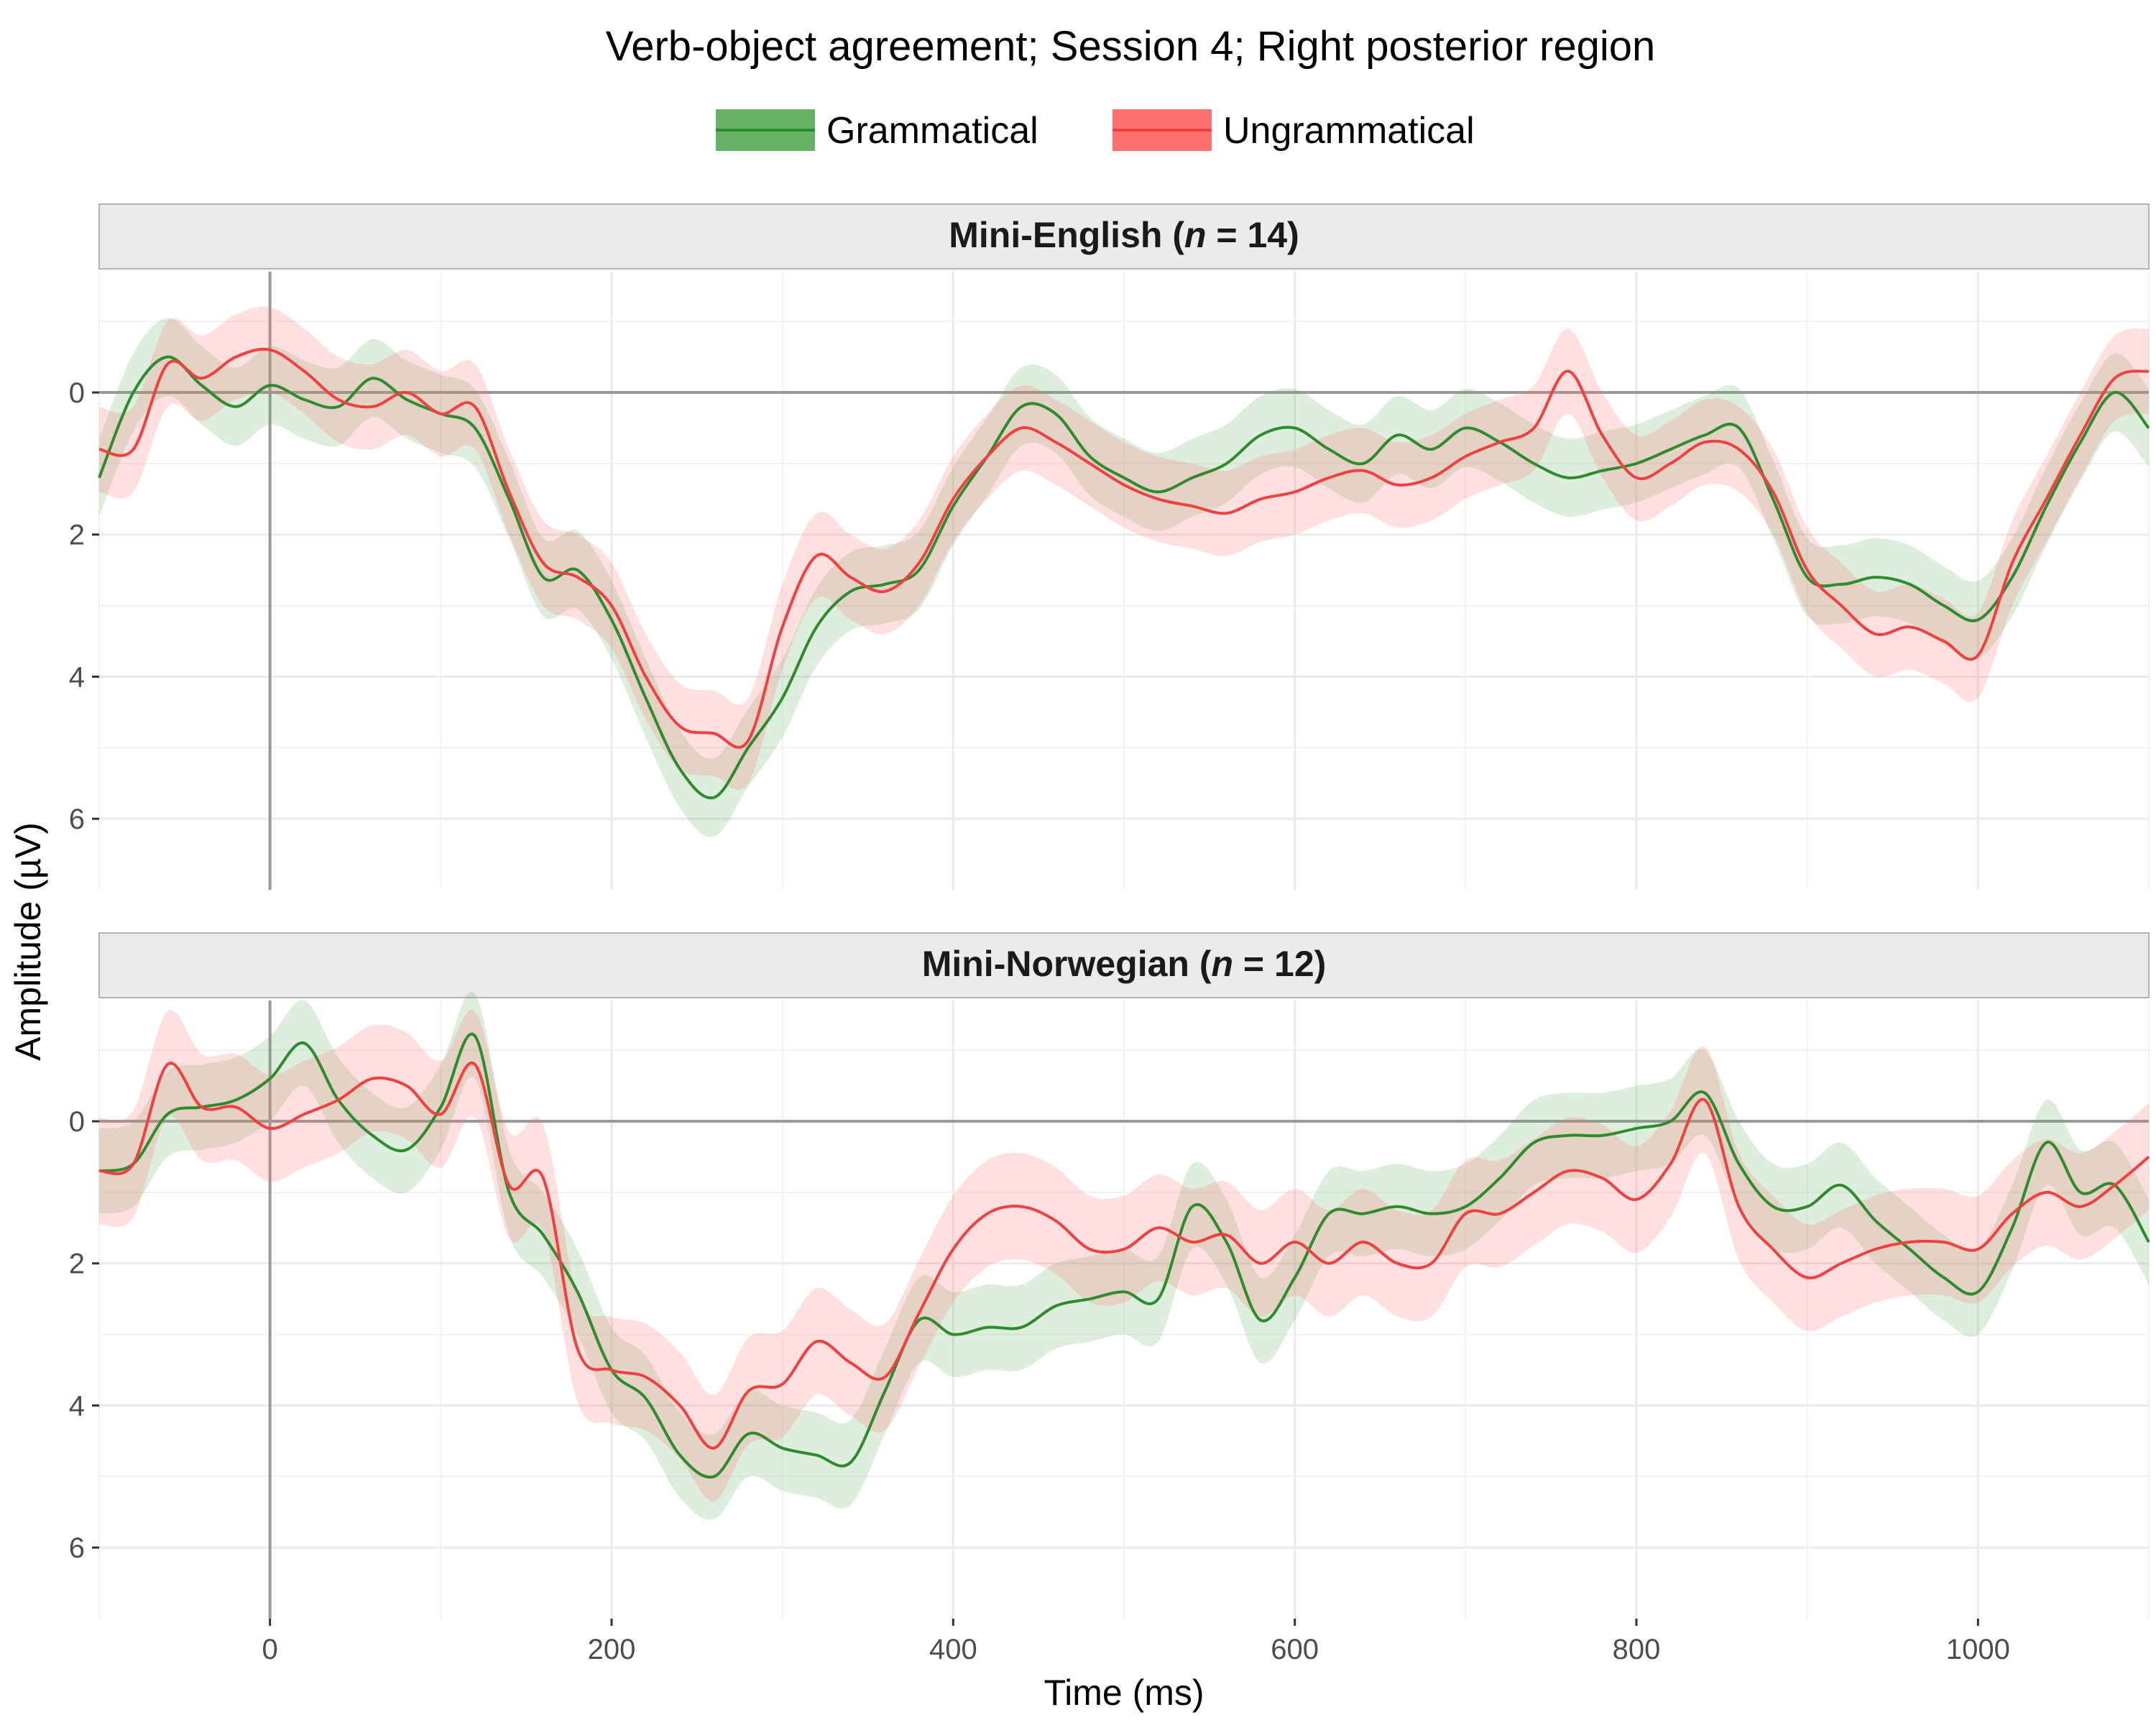  I want to click on strip-label-suffix: = 14), so click(1253, 235).